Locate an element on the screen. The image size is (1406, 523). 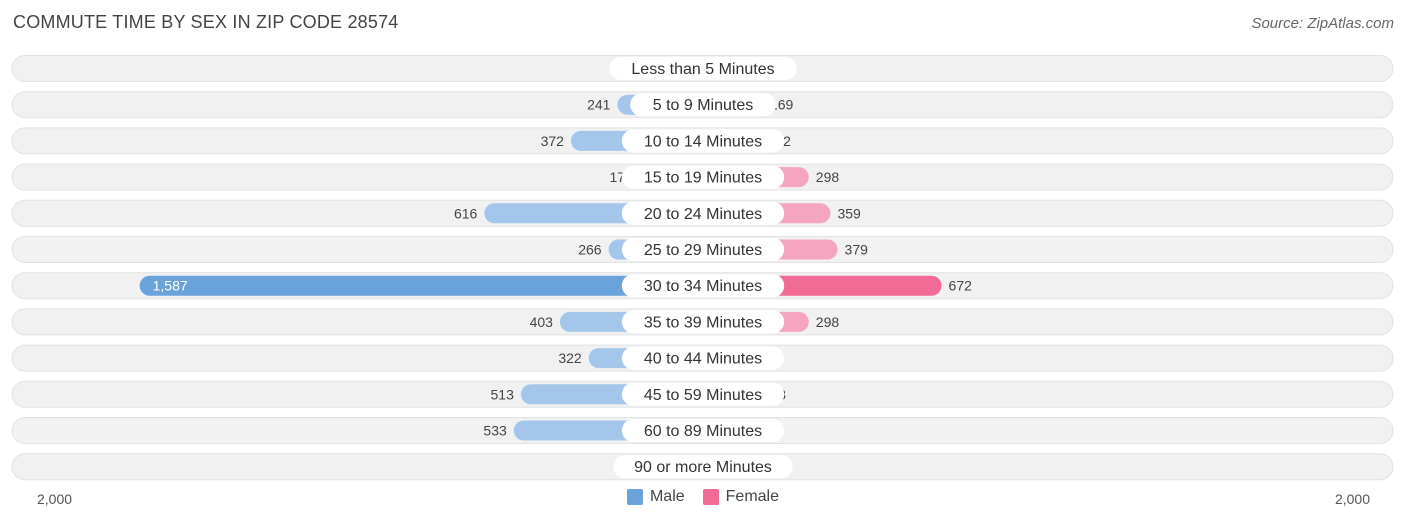
chart-source: Source: ZipAtlas.com is located at coordinates (1322, 23).